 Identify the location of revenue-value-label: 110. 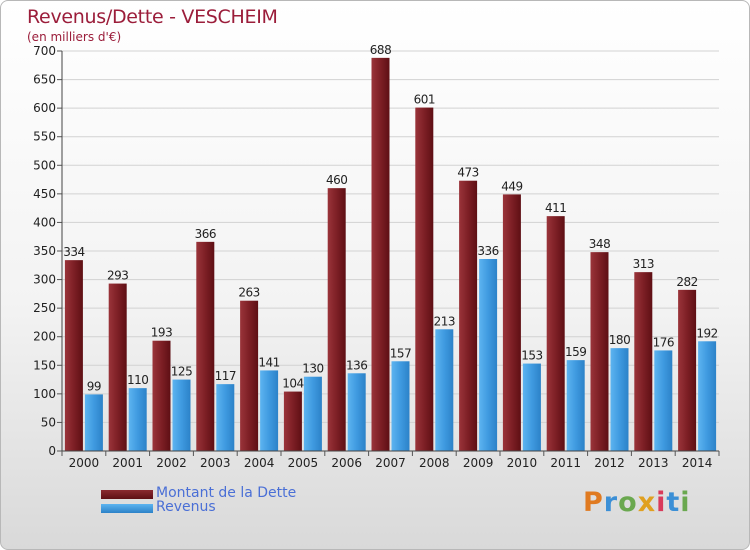
(137, 380).